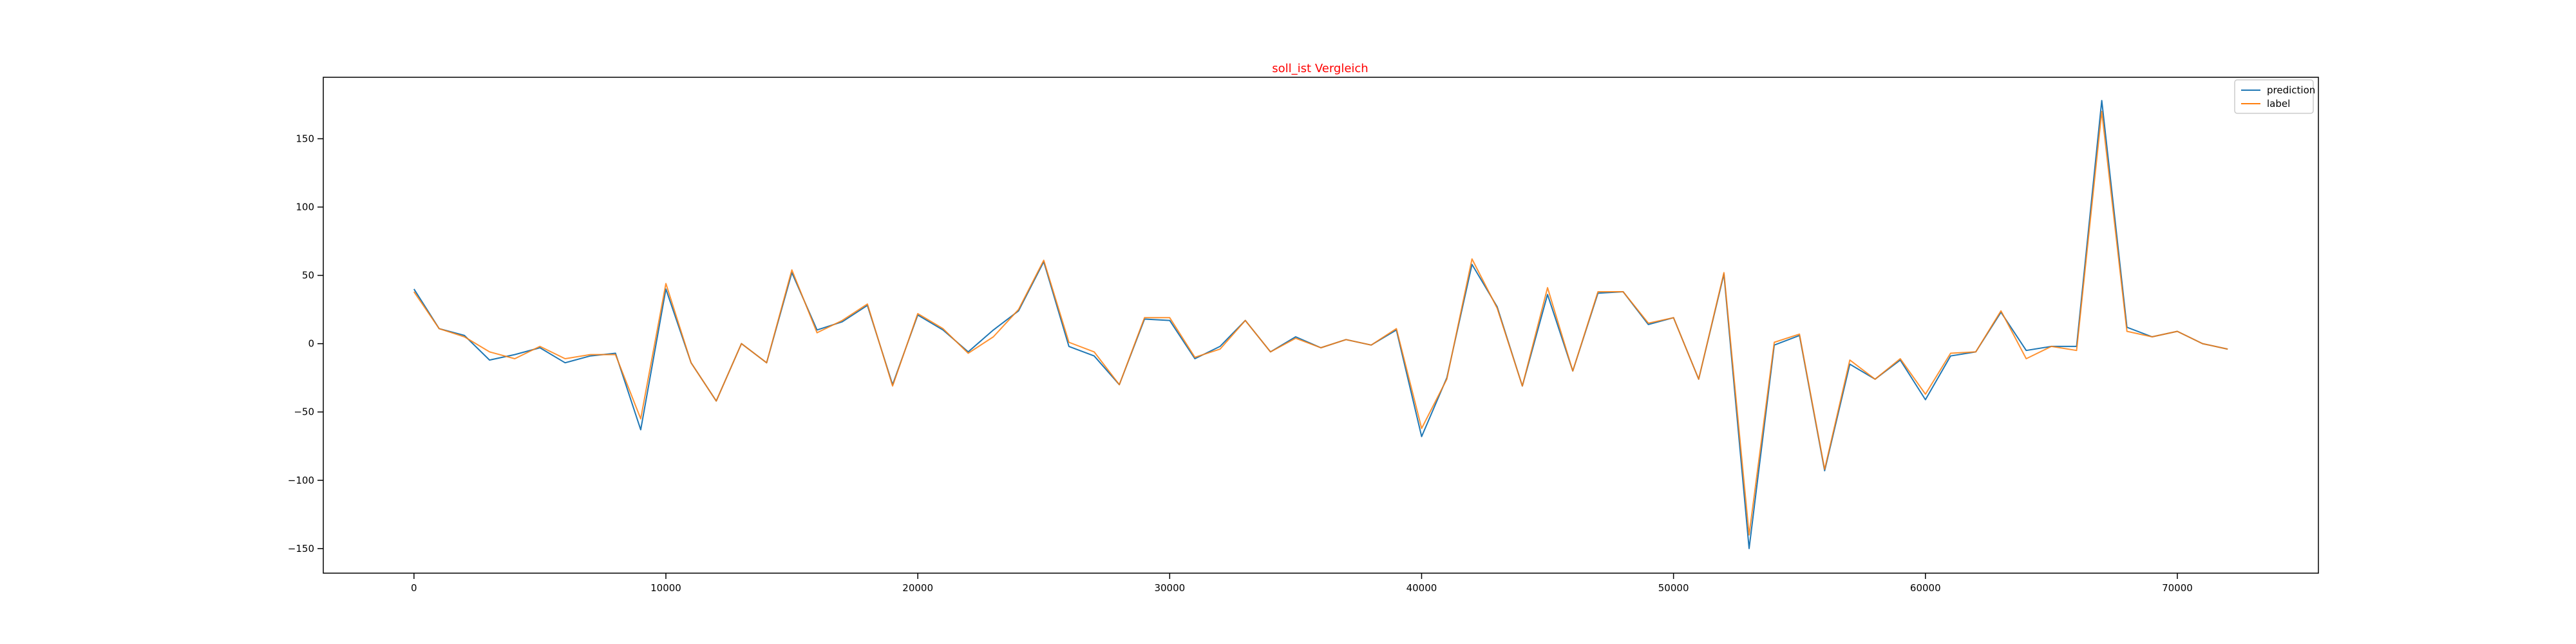  I want to click on legend-box, so click(2274, 96).